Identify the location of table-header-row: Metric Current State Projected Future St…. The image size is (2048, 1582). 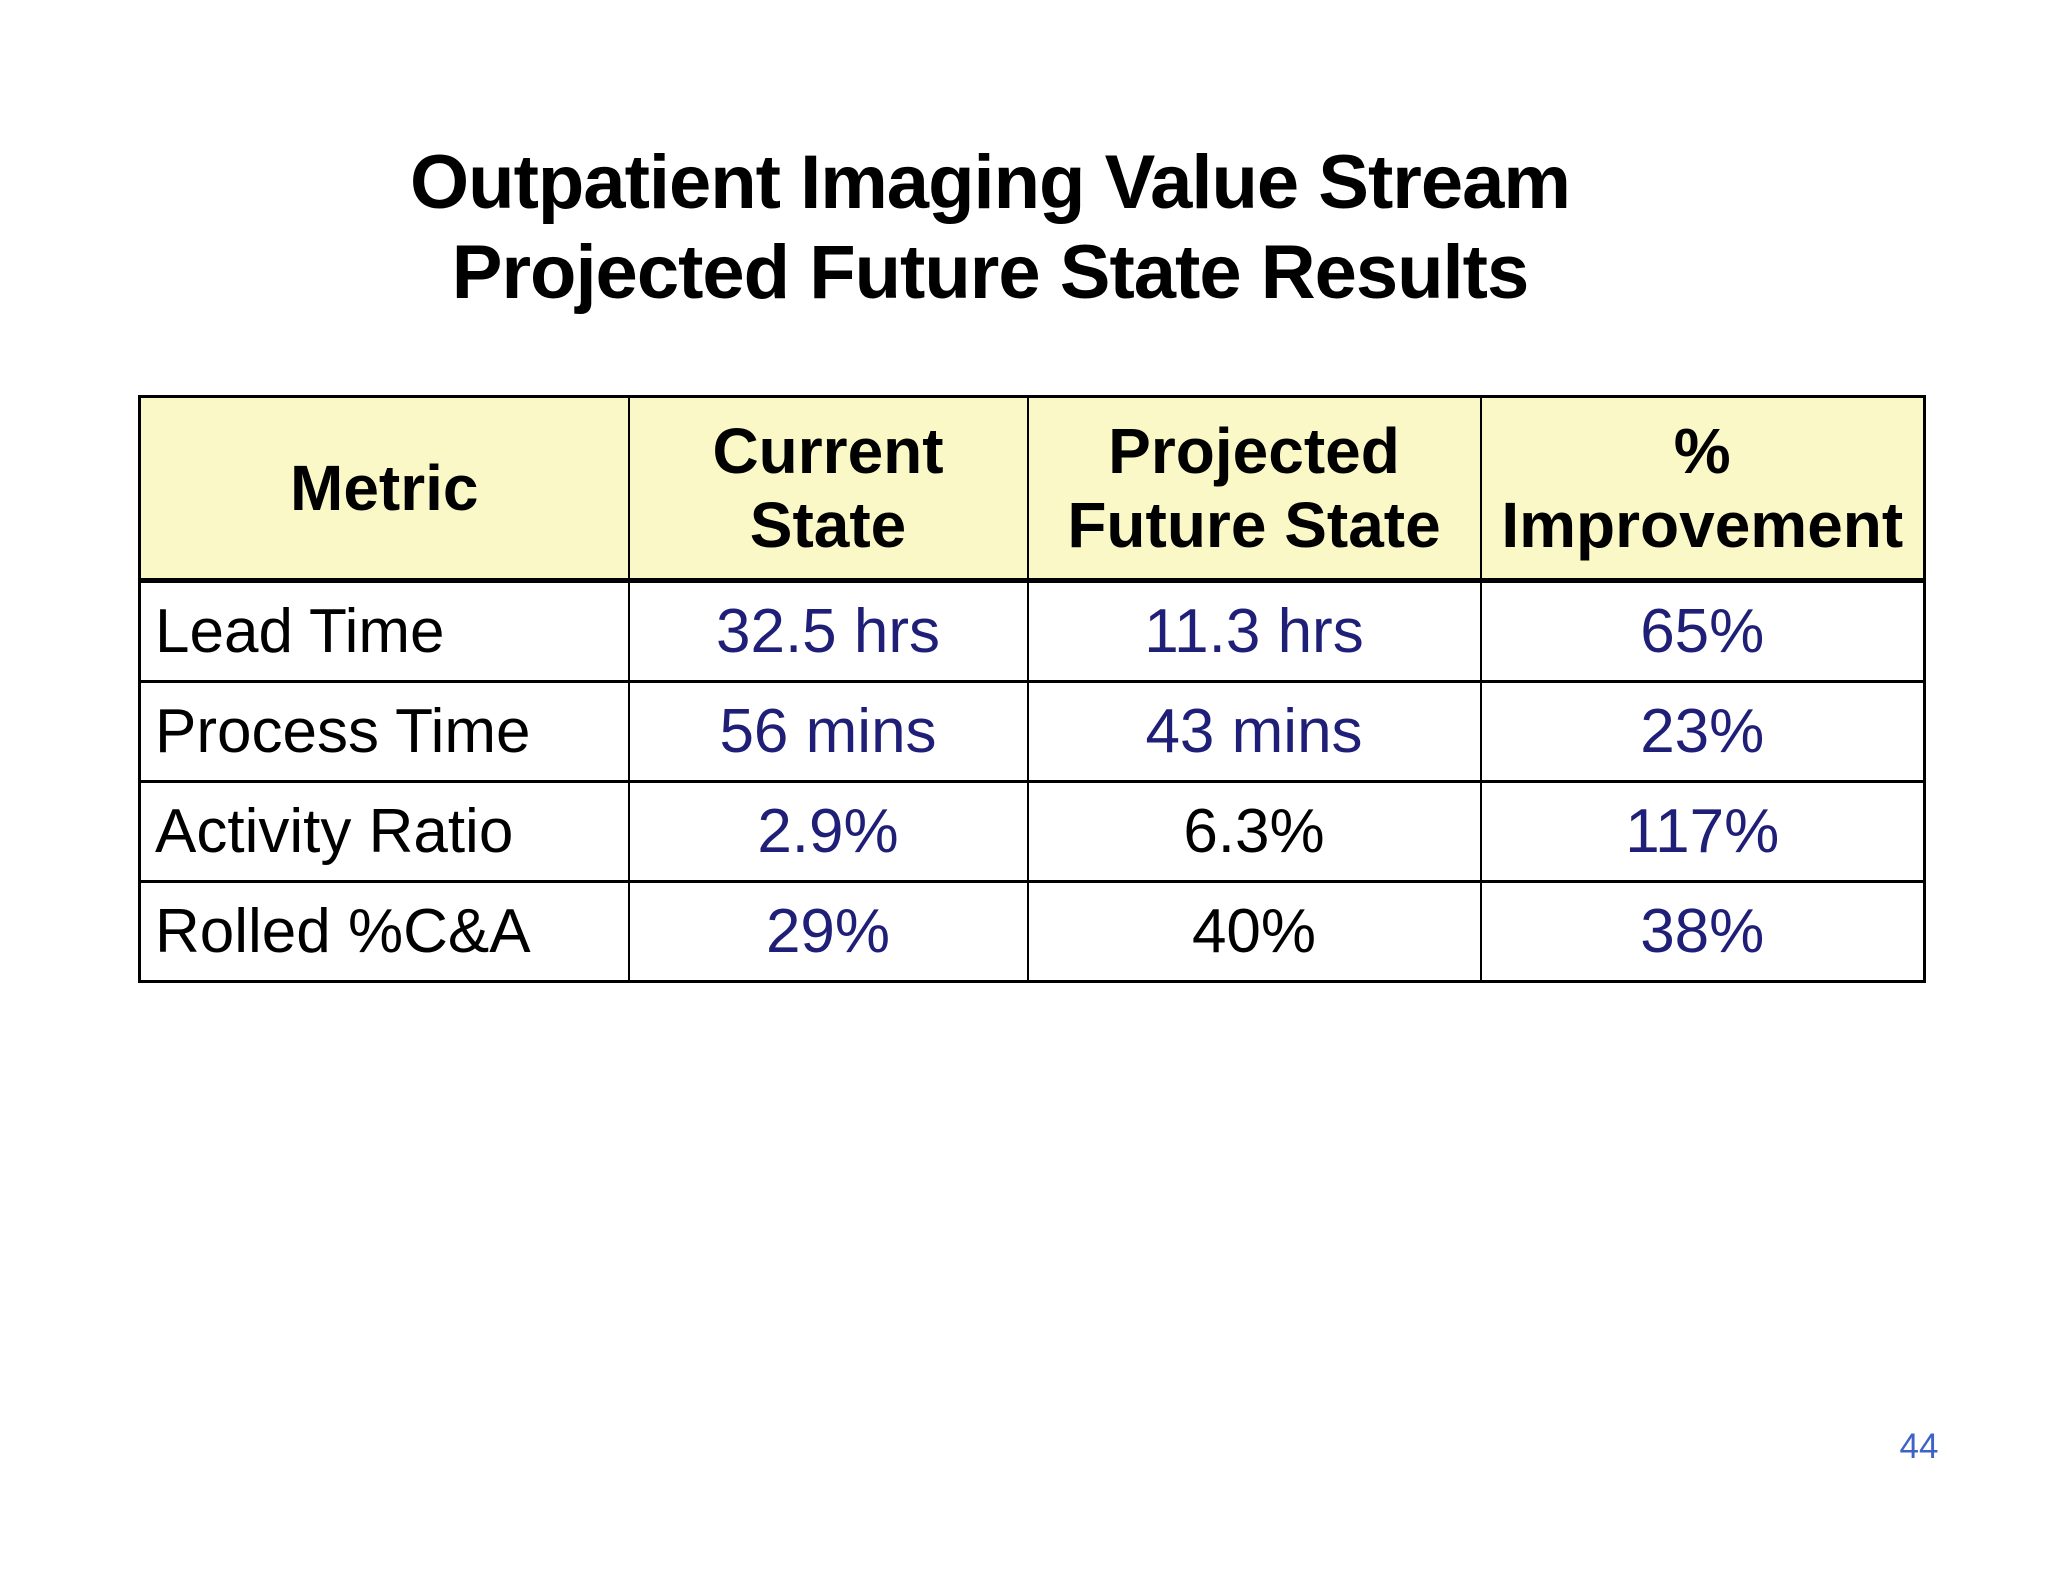
(1032, 489).